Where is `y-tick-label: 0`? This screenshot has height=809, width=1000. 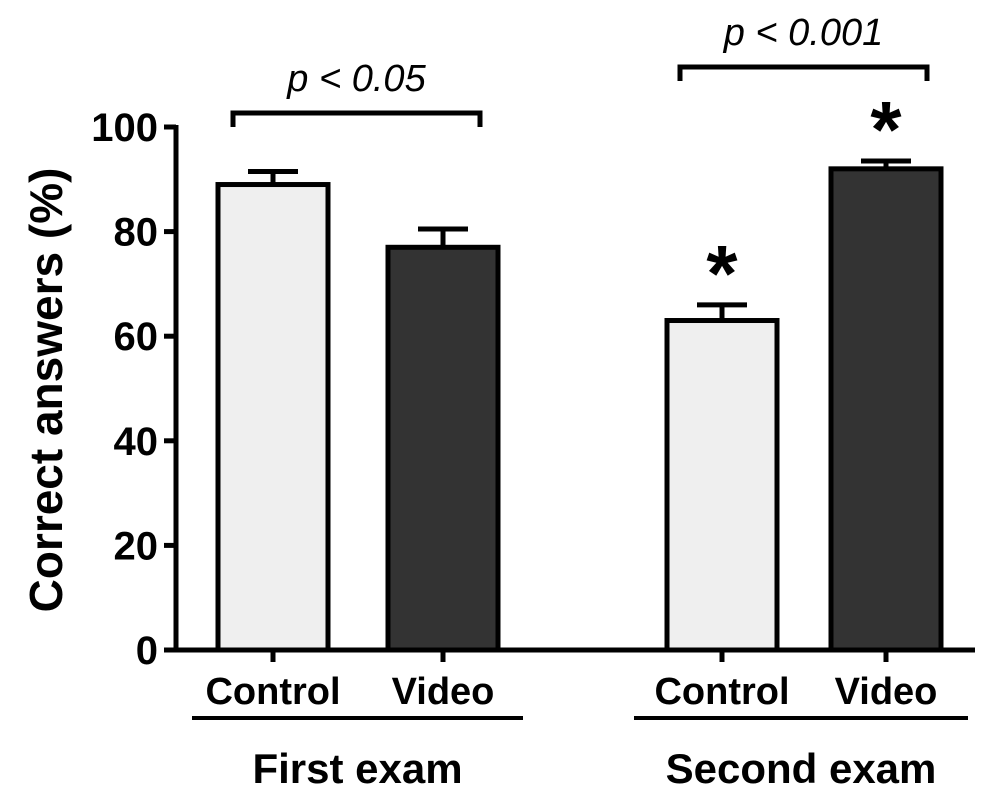
y-tick-label: 0 is located at coordinates (147, 651).